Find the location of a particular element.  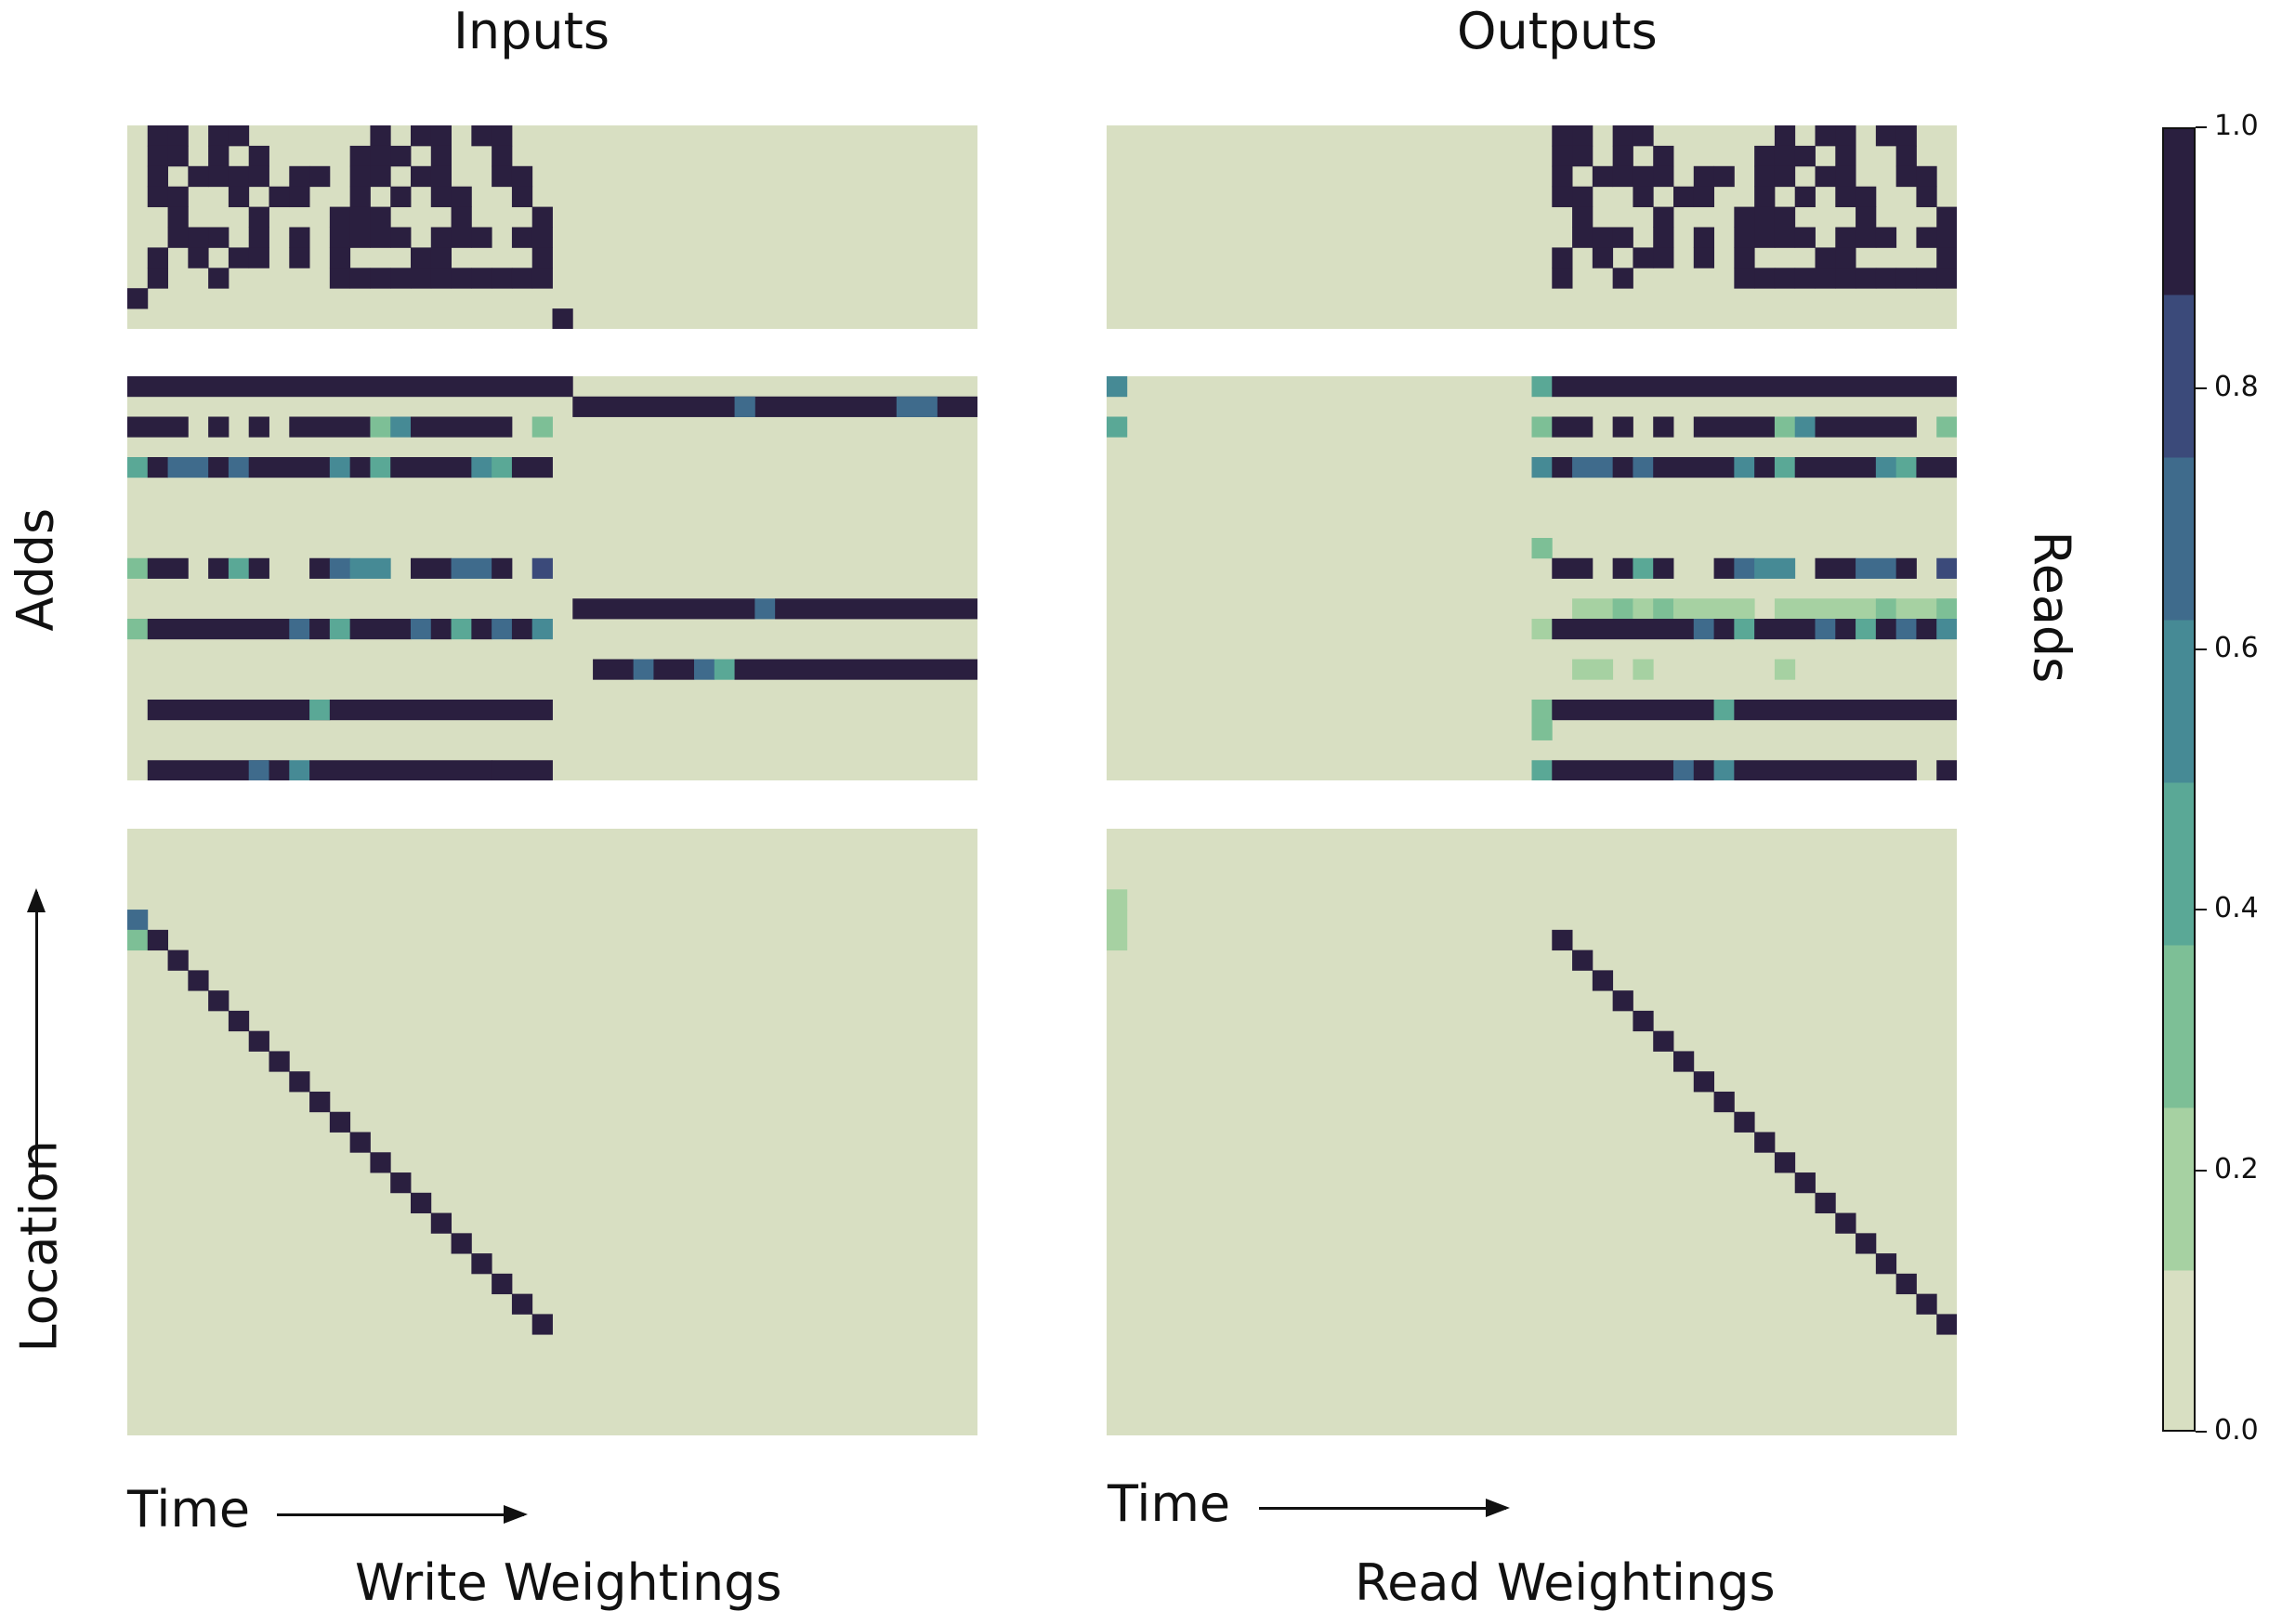

colorbar-tick-mark is located at coordinates (2201, 649).